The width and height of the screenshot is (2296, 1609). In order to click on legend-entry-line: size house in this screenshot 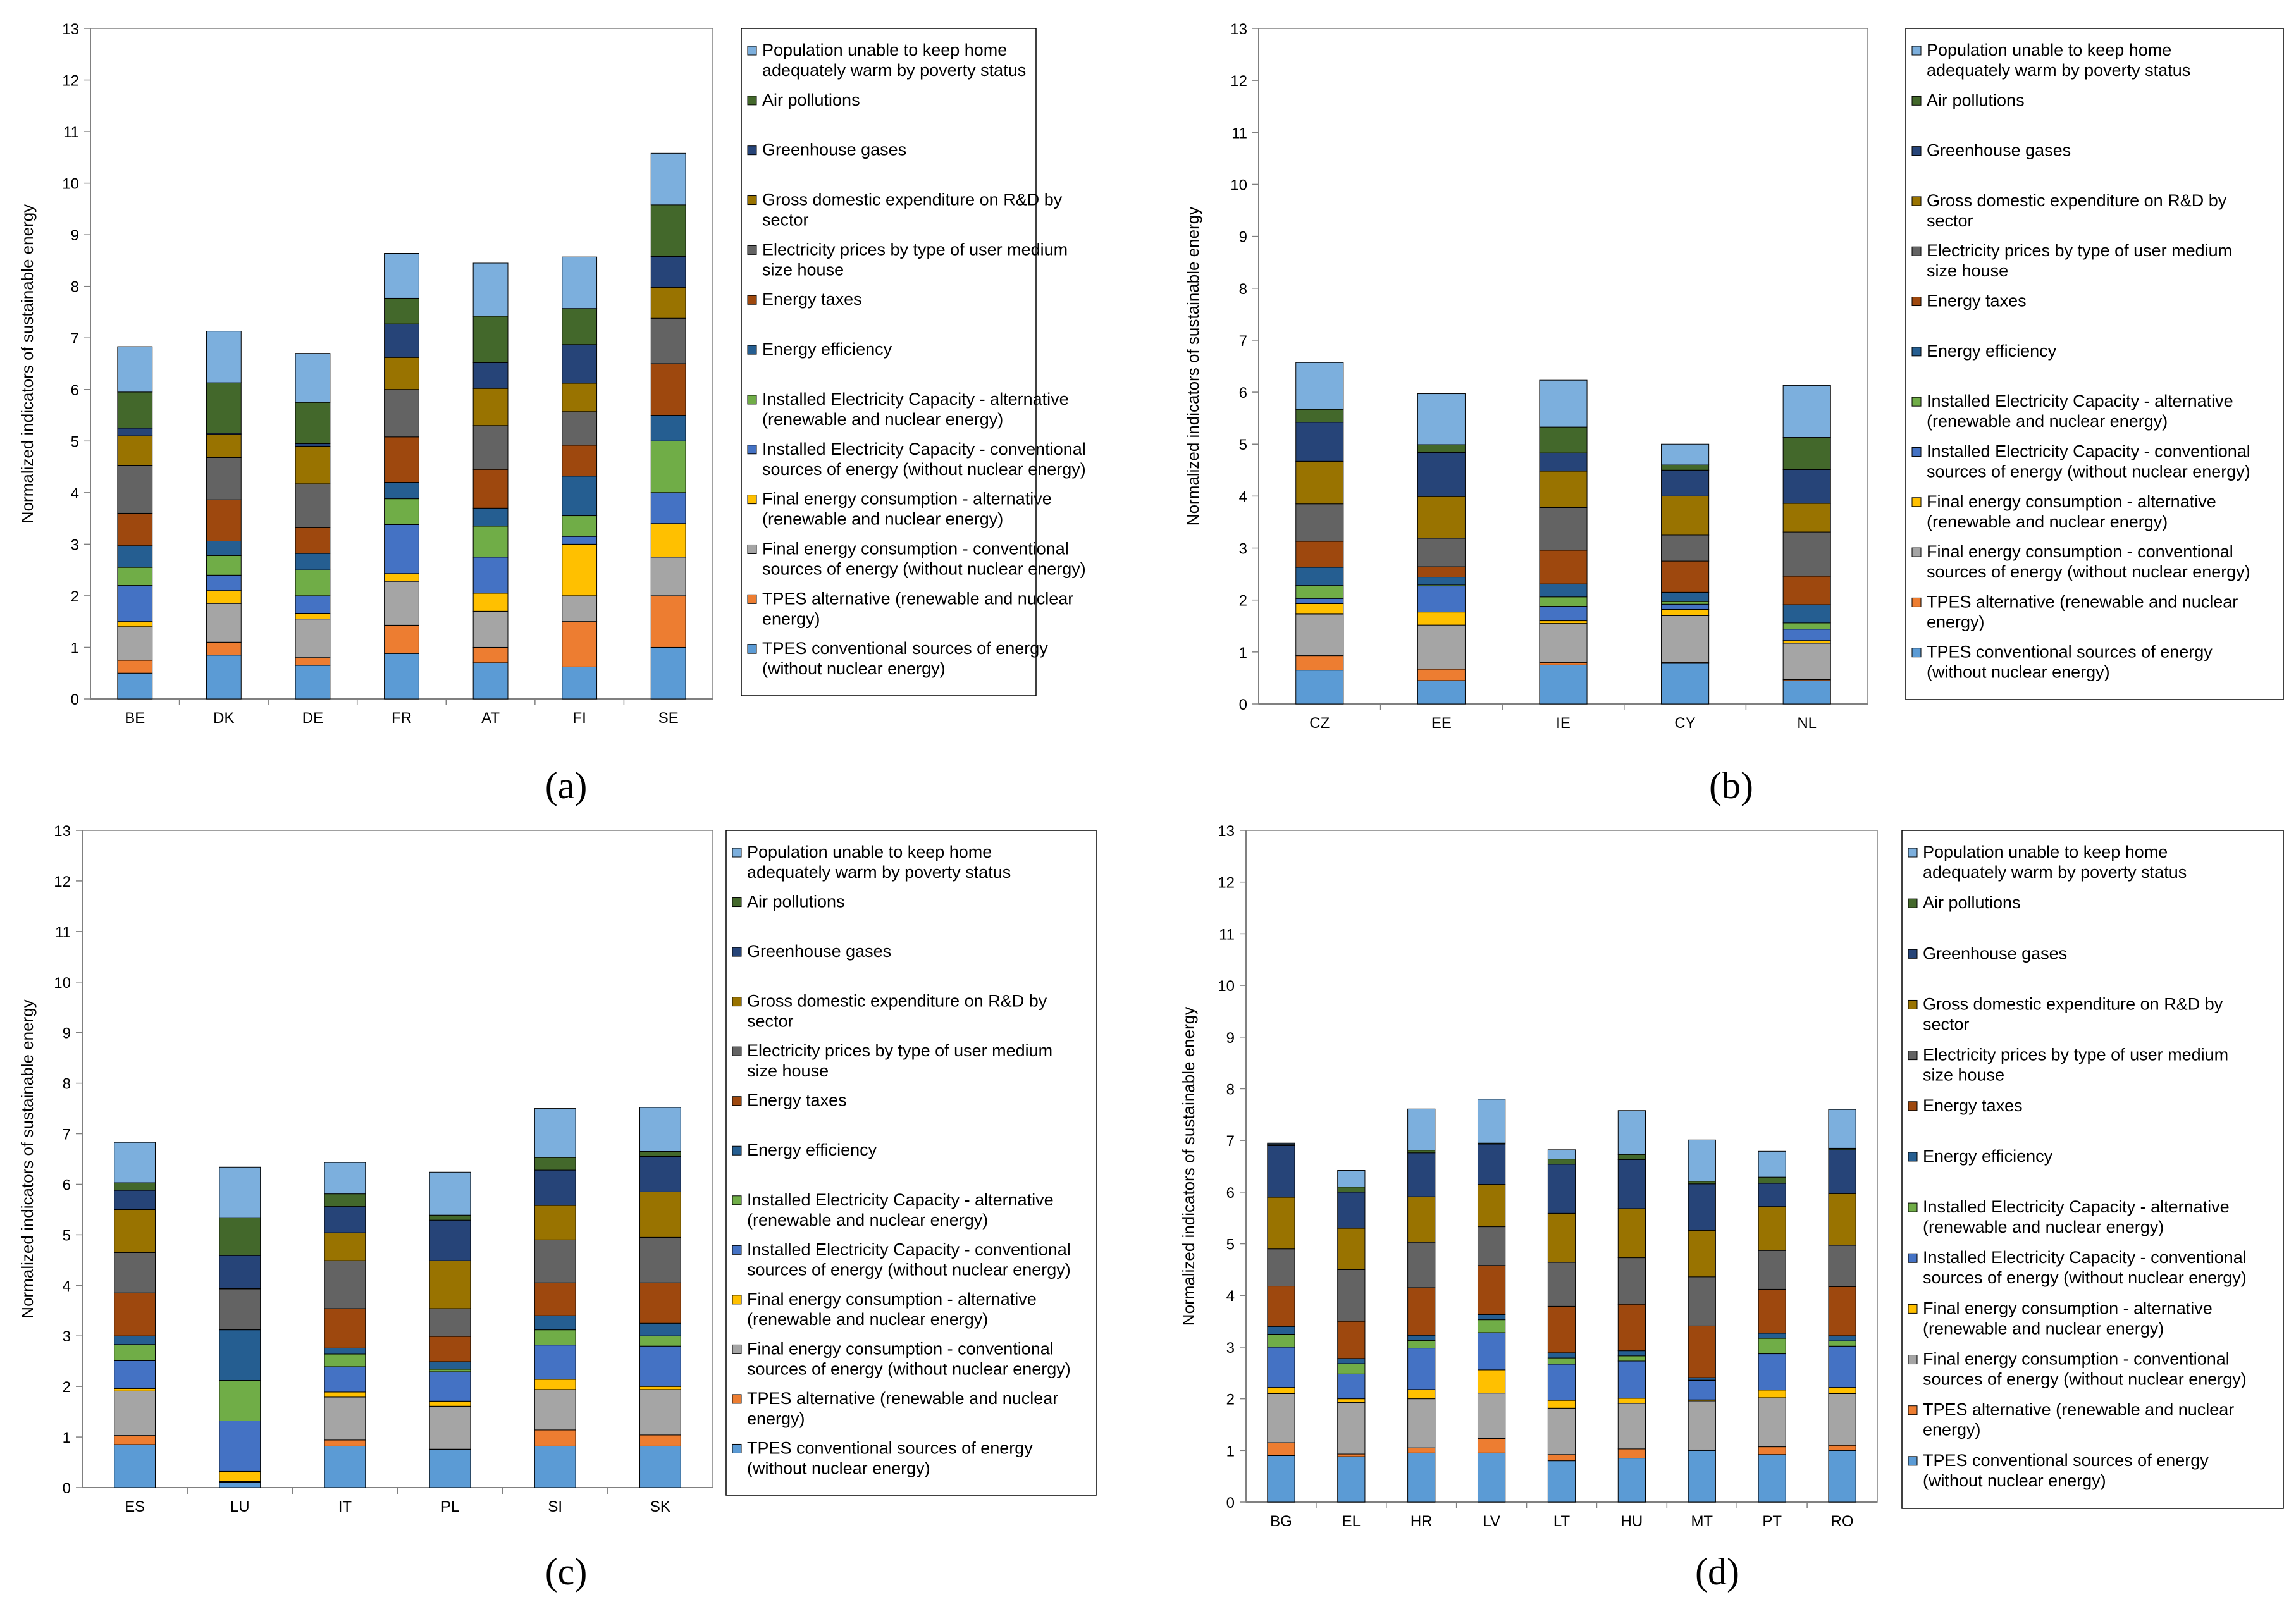, I will do `click(803, 269)`.